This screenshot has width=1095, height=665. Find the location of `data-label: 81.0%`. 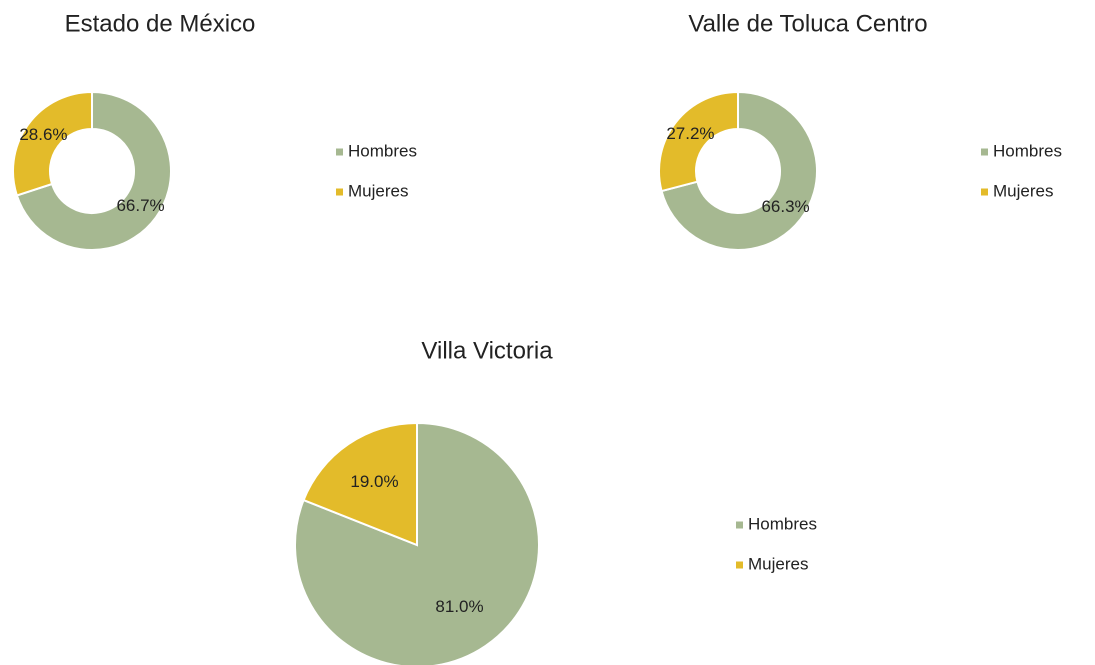

data-label: 81.0% is located at coordinates (459, 606).